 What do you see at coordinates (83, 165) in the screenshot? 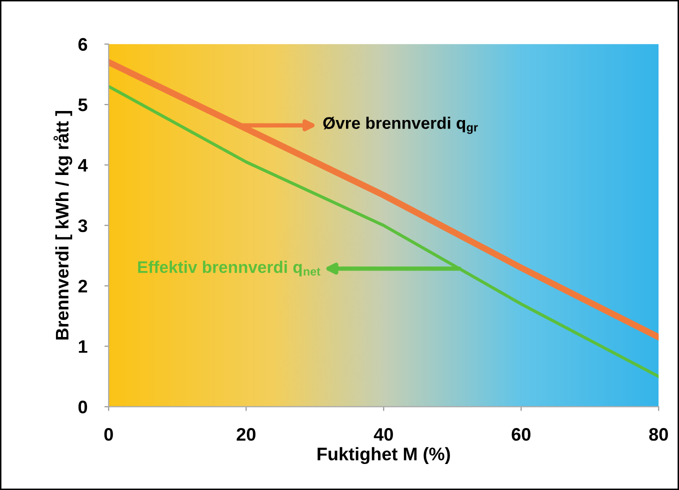
I see `y-tick-label: 4` at bounding box center [83, 165].